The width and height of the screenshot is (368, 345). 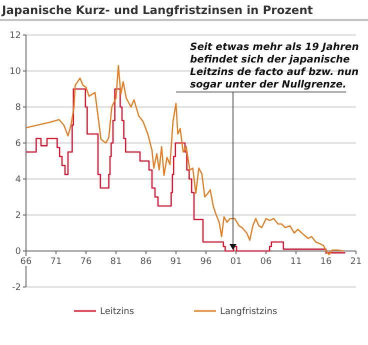 I want to click on x-tick-label: 21, so click(x=356, y=262).